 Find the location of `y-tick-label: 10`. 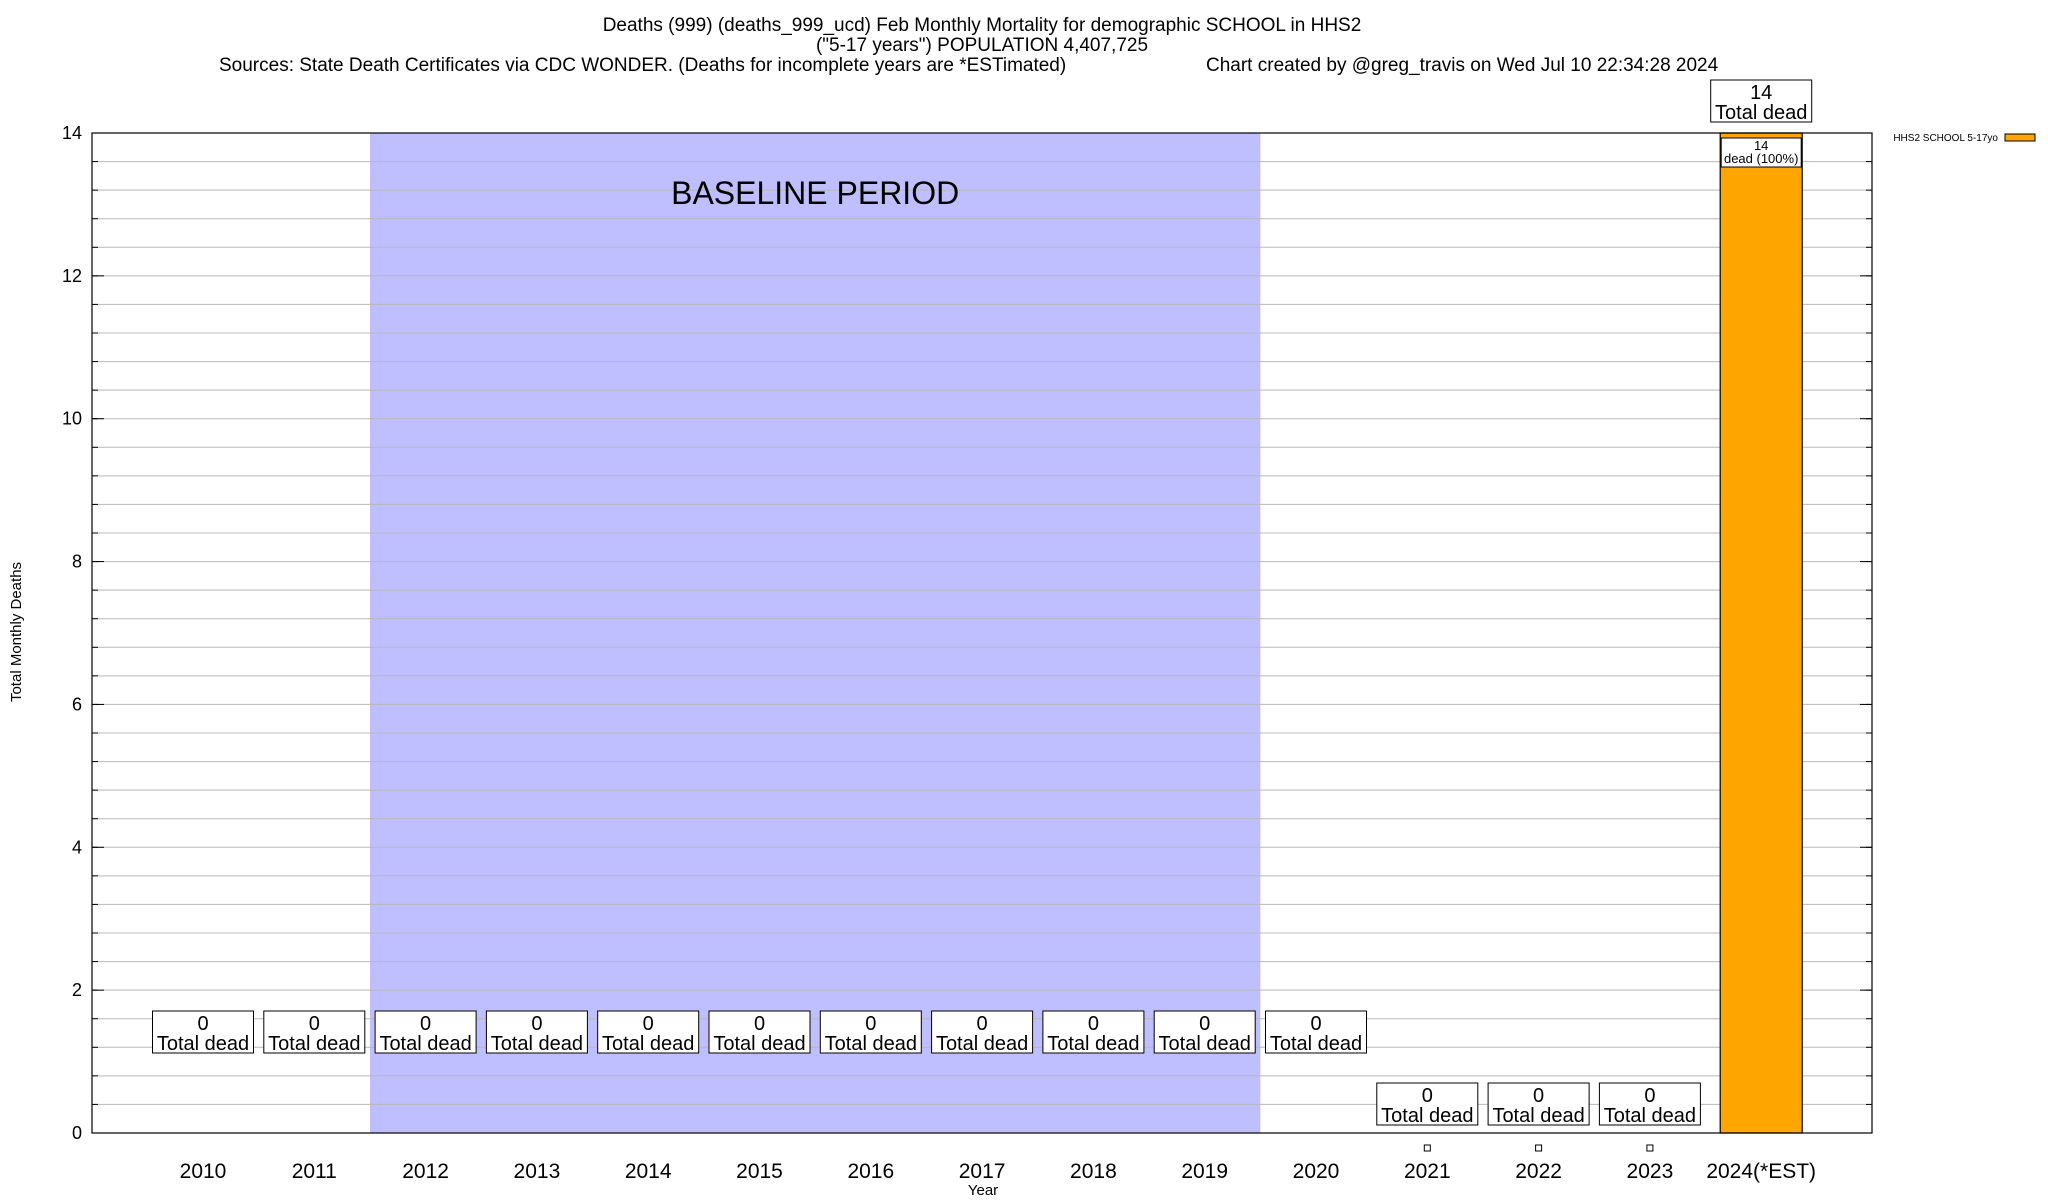

y-tick-label: 10 is located at coordinates (72, 419).